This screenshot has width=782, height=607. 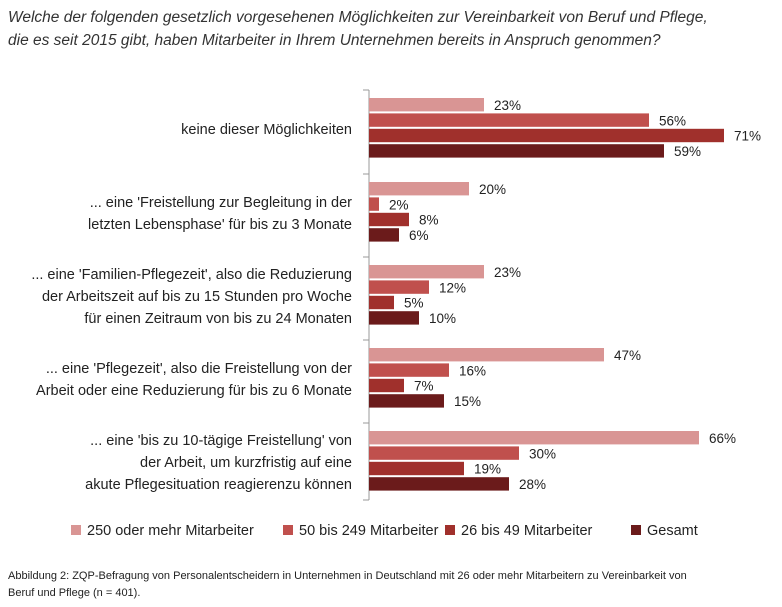 What do you see at coordinates (747, 136) in the screenshot?
I see `data-label: 71%` at bounding box center [747, 136].